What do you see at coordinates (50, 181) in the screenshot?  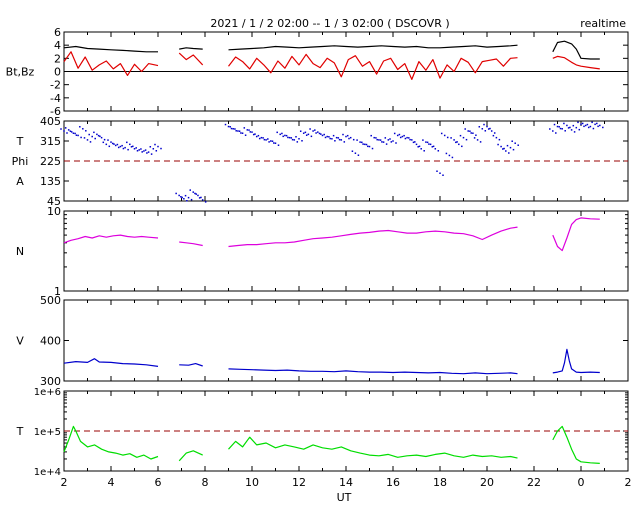 I see `y-tick-label: 135` at bounding box center [50, 181].